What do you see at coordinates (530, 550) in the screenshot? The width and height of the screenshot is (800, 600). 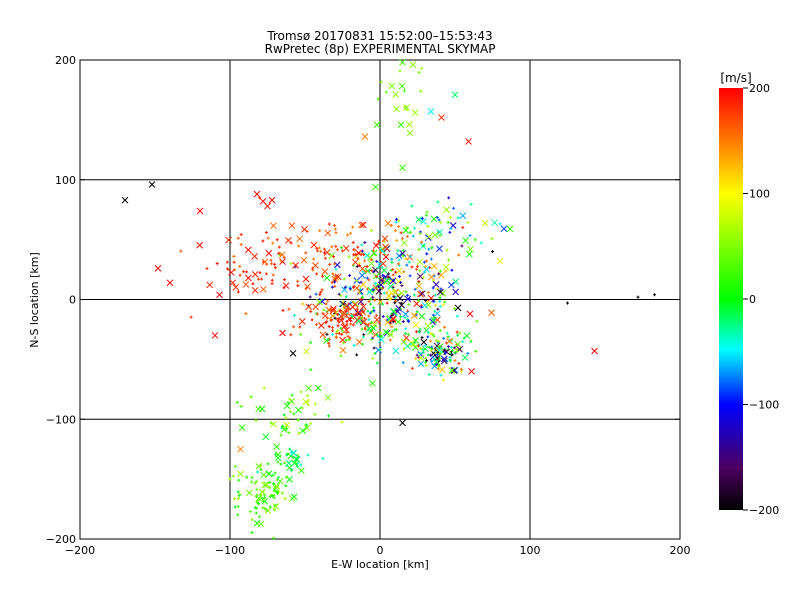 I see `x-tick-label: 100` at bounding box center [530, 550].